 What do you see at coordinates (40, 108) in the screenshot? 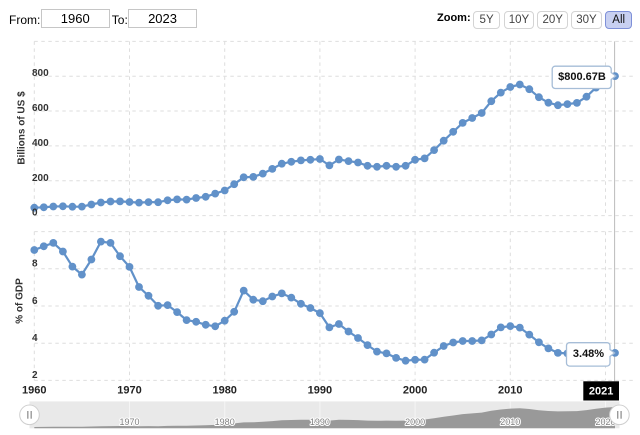
I see `svg-text: 600` at bounding box center [40, 108].